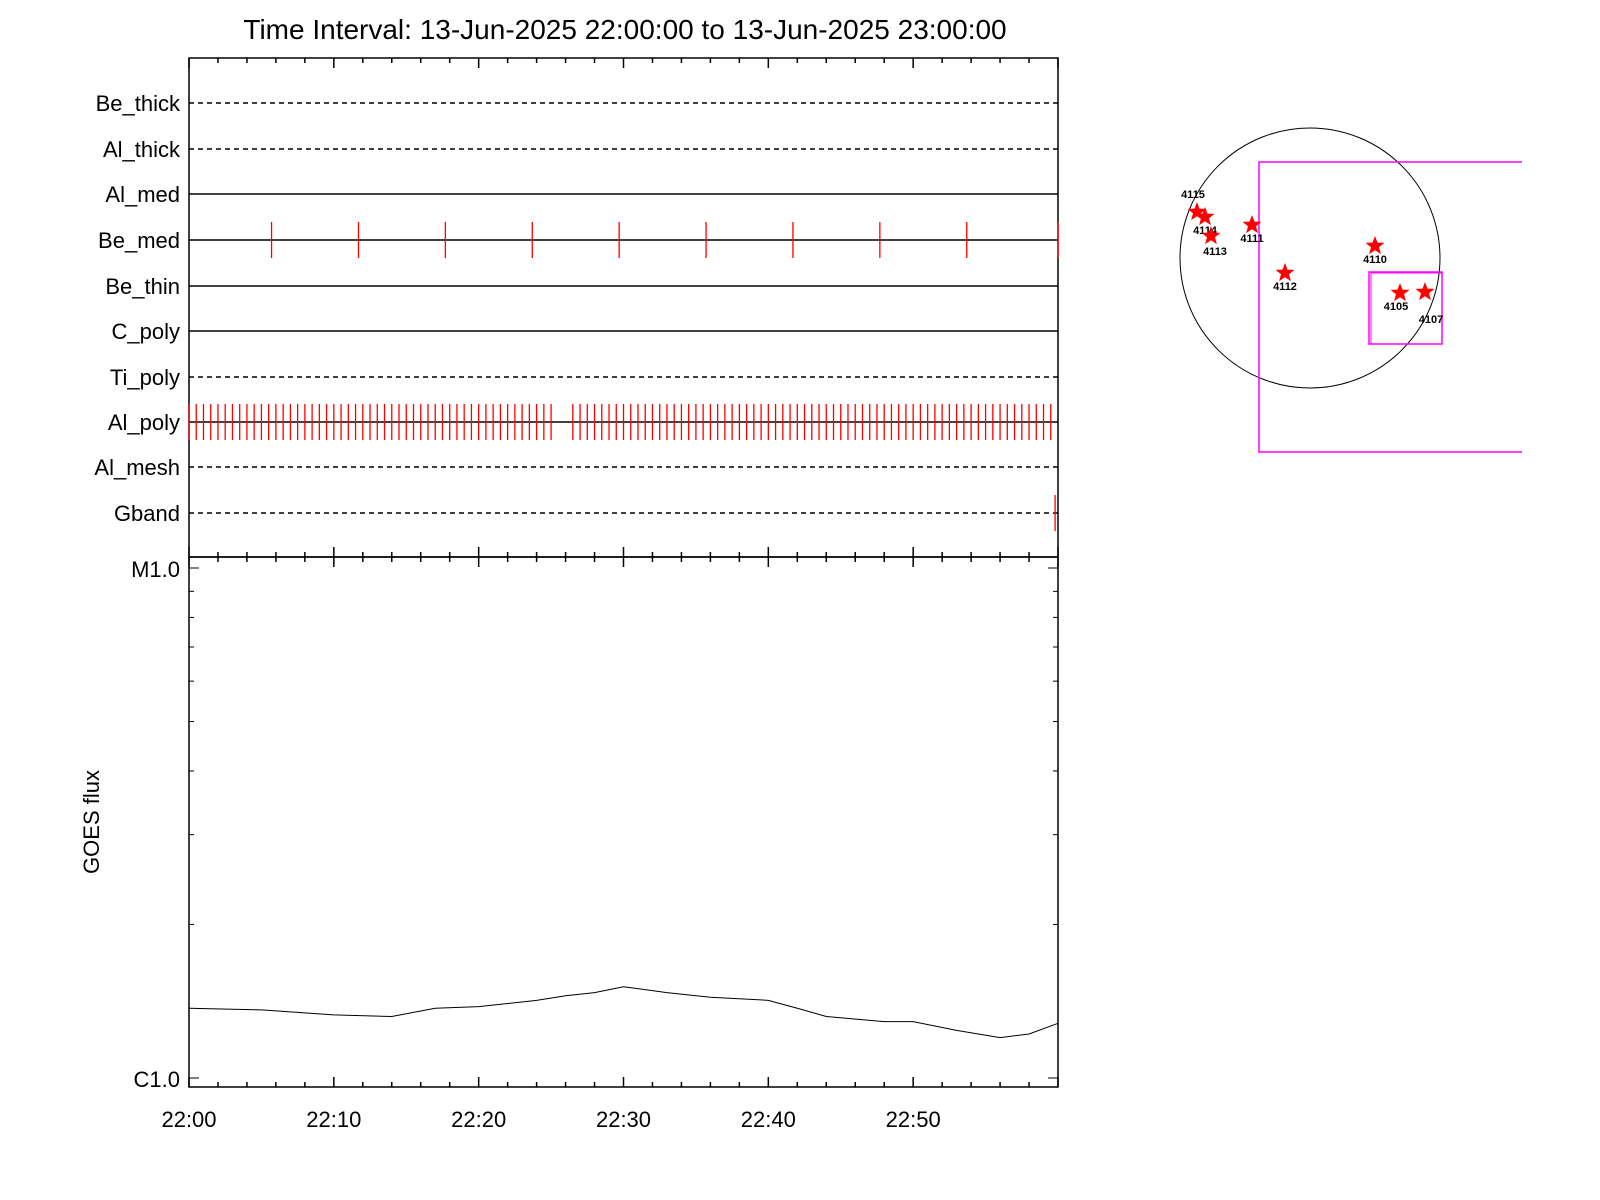 This screenshot has height=1200, width=1600. Describe the element at coordinates (142, 194) in the screenshot. I see `row-label-Al_med: Al_med` at that location.